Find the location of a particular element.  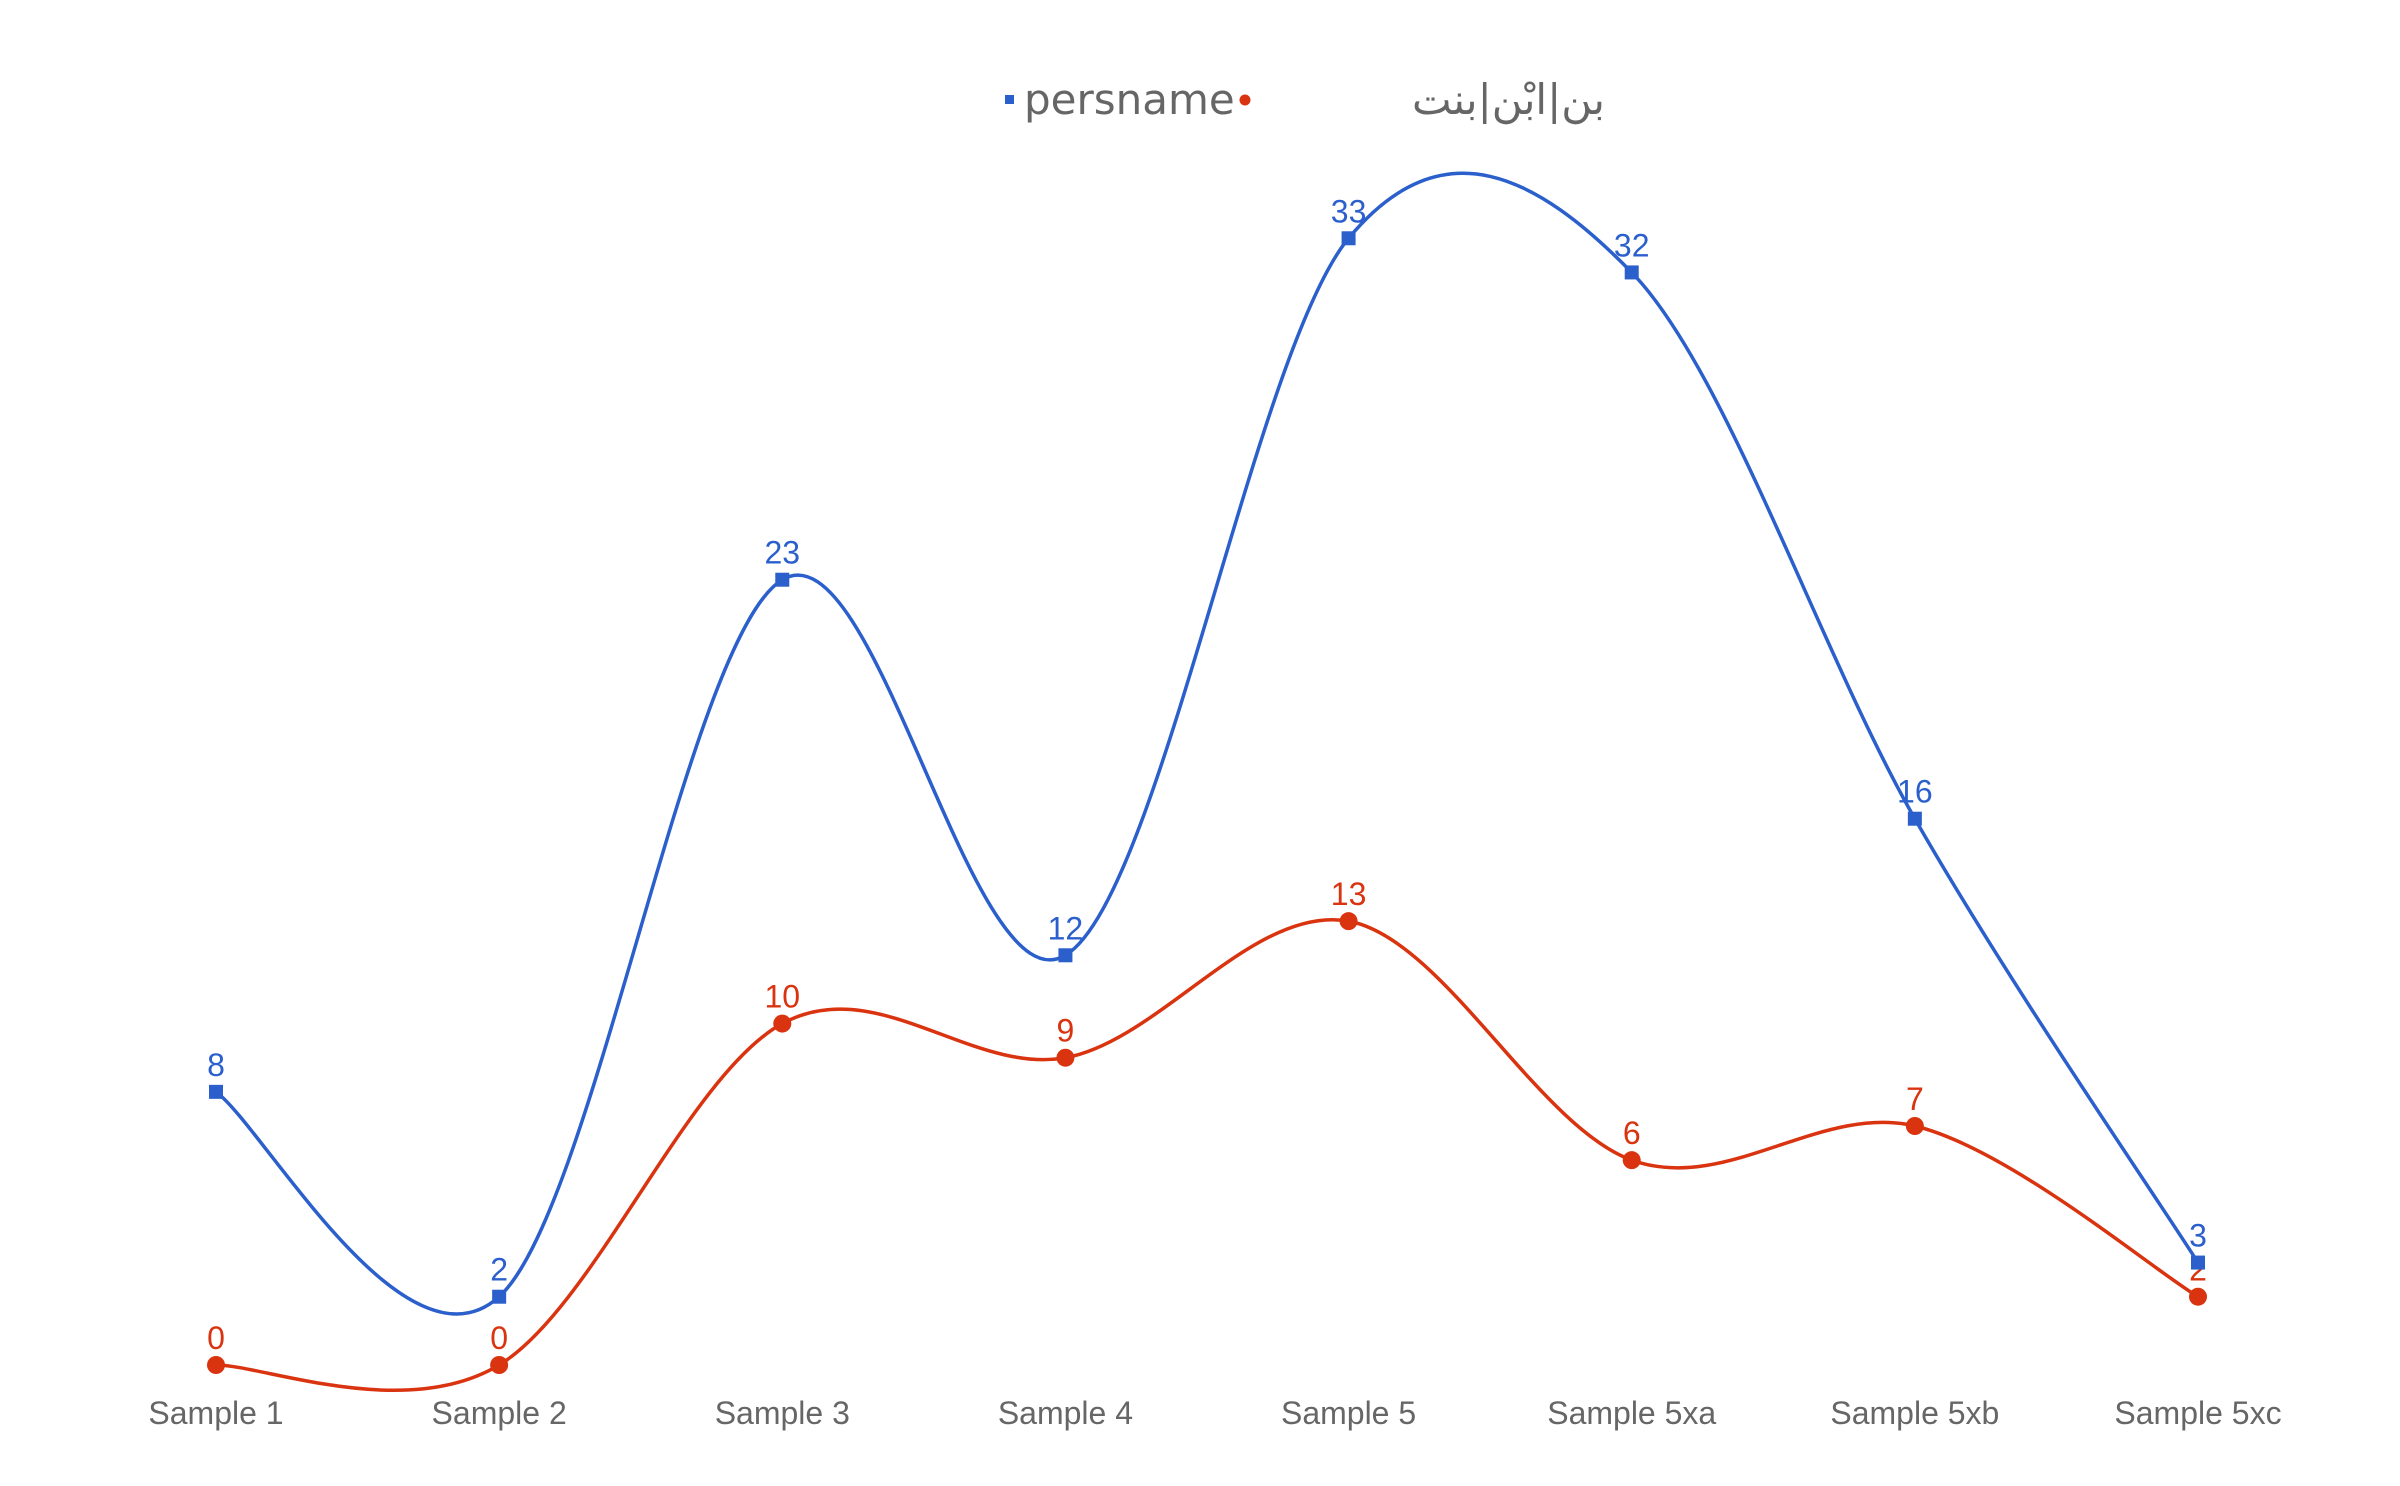

data-label-persname-8: 3 is located at coordinates (2198, 1236).